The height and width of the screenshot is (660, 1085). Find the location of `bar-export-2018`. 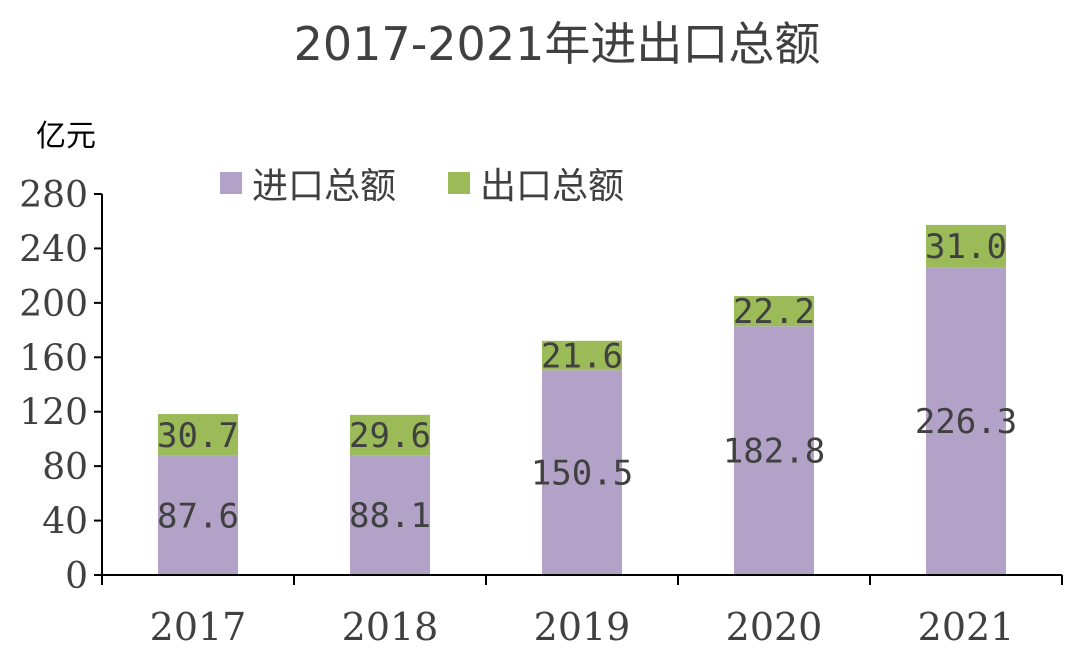

bar-export-2018 is located at coordinates (390, 435).